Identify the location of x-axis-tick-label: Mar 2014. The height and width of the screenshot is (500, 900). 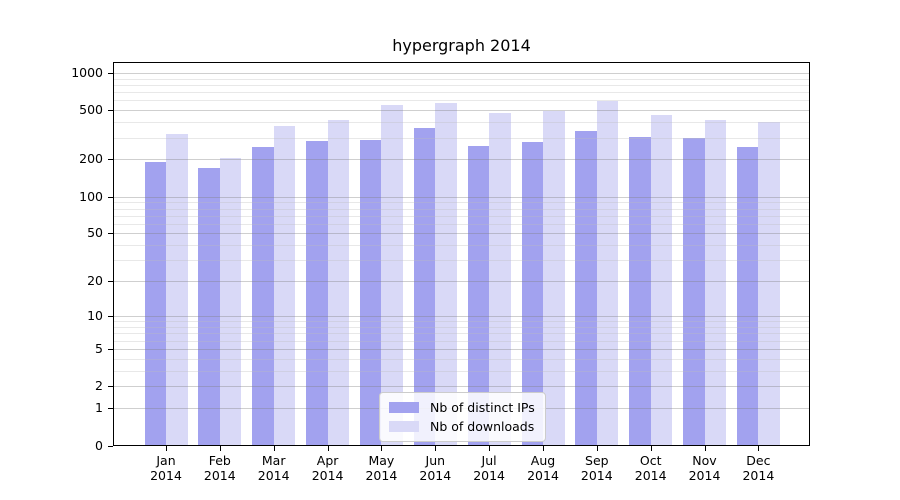
(273, 467).